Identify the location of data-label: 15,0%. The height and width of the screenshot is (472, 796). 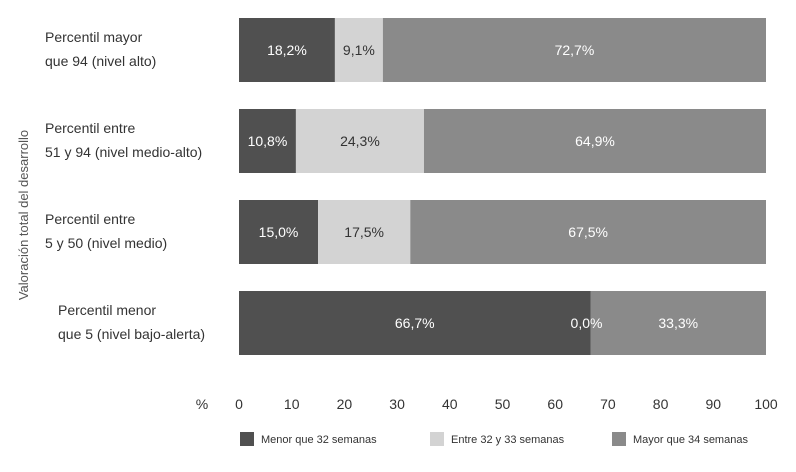
(279, 232).